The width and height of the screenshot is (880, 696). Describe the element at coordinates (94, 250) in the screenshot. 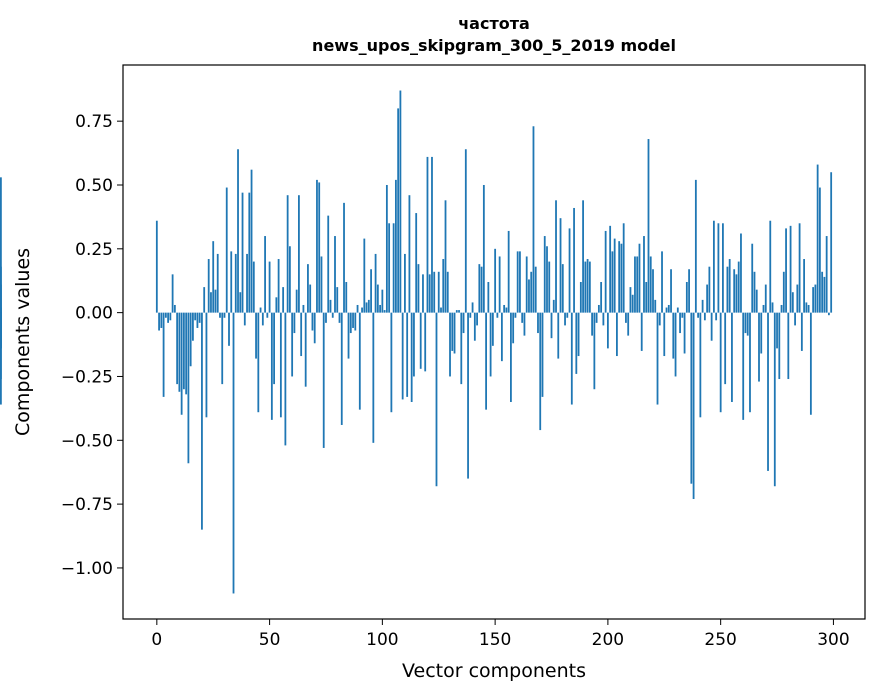

I see `y-tick-label: 0.25` at that location.